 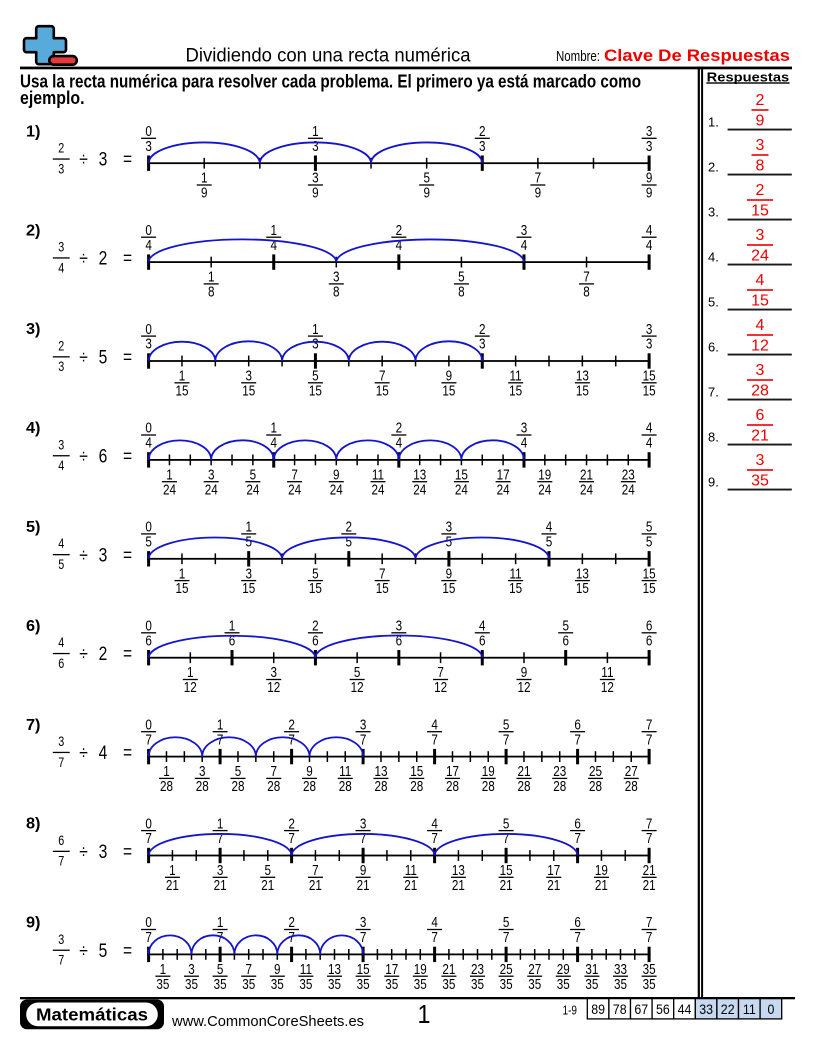 I want to click on svg-text: 19, so click(x=488, y=772).